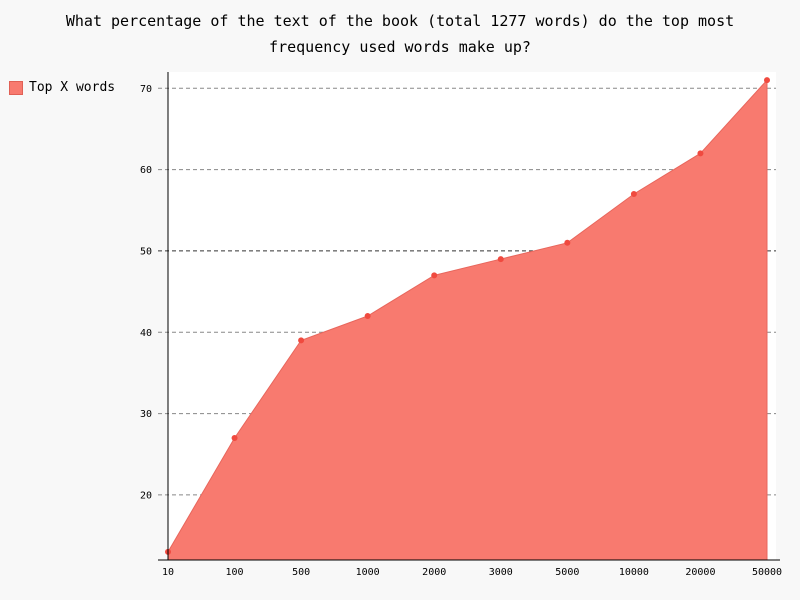 The height and width of the screenshot is (600, 800). Describe the element at coordinates (767, 572) in the screenshot. I see `x-tick-label: 50000` at that location.